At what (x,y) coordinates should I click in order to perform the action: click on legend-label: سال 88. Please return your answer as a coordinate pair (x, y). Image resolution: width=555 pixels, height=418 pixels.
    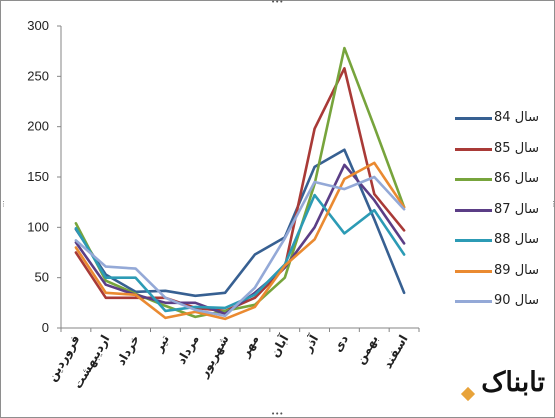
    Looking at the image, I should click on (516, 239).